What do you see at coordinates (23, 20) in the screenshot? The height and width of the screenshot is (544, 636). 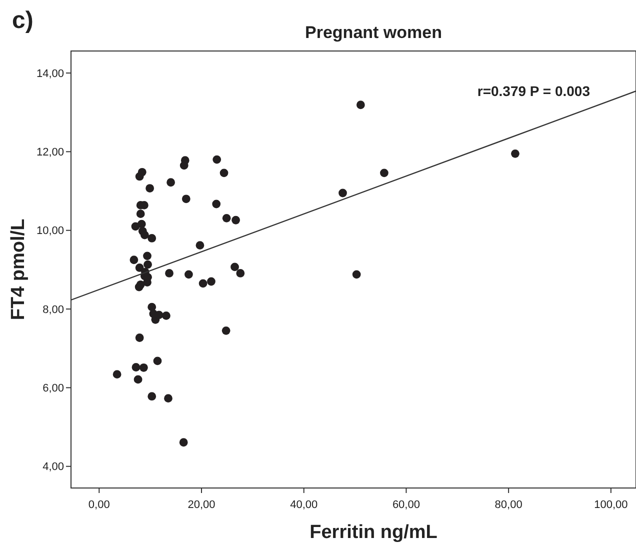 I see `text: c)` at bounding box center [23, 20].